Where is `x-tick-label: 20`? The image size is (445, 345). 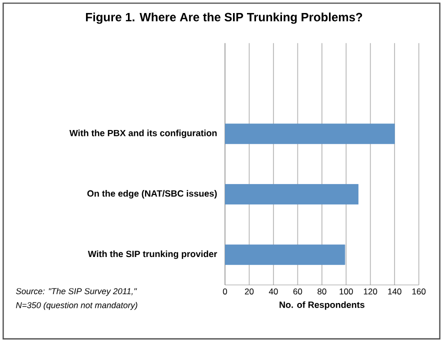 x-tick-label: 20 is located at coordinates (249, 291).